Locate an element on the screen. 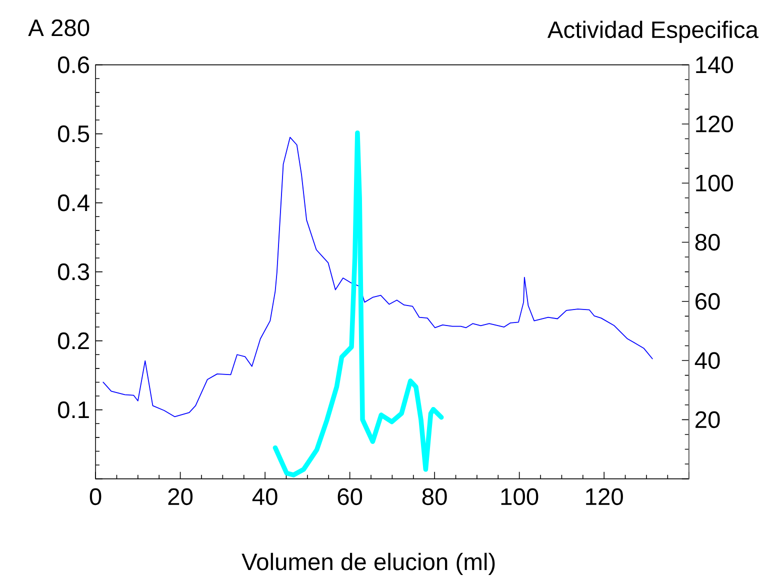  y2-tick-label: 60 is located at coordinates (708, 301).